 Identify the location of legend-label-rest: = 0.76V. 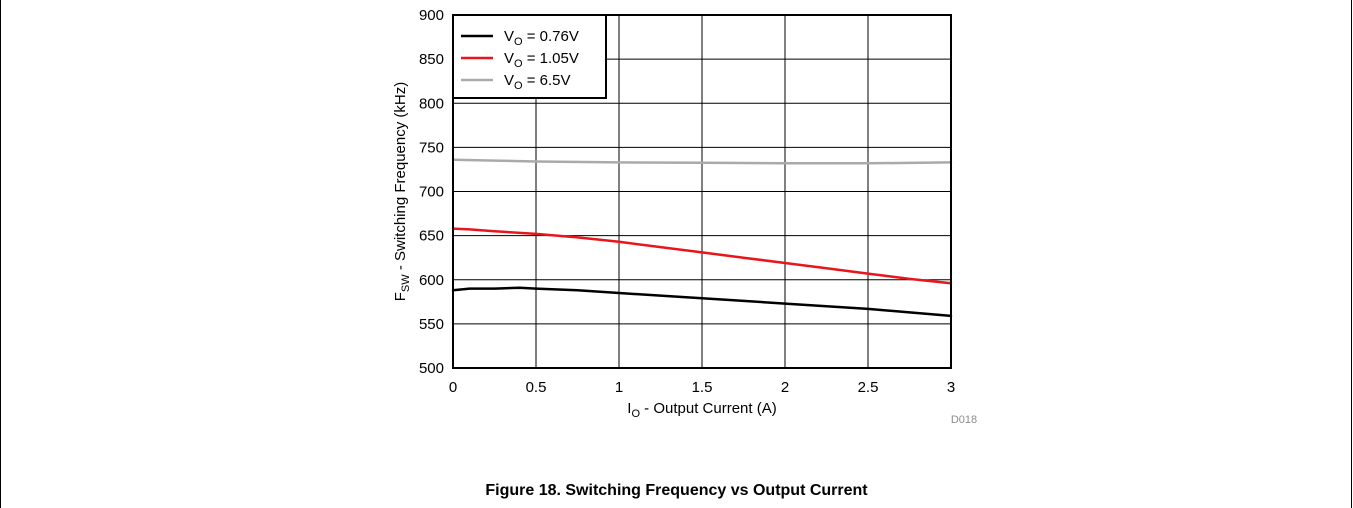
(551, 36).